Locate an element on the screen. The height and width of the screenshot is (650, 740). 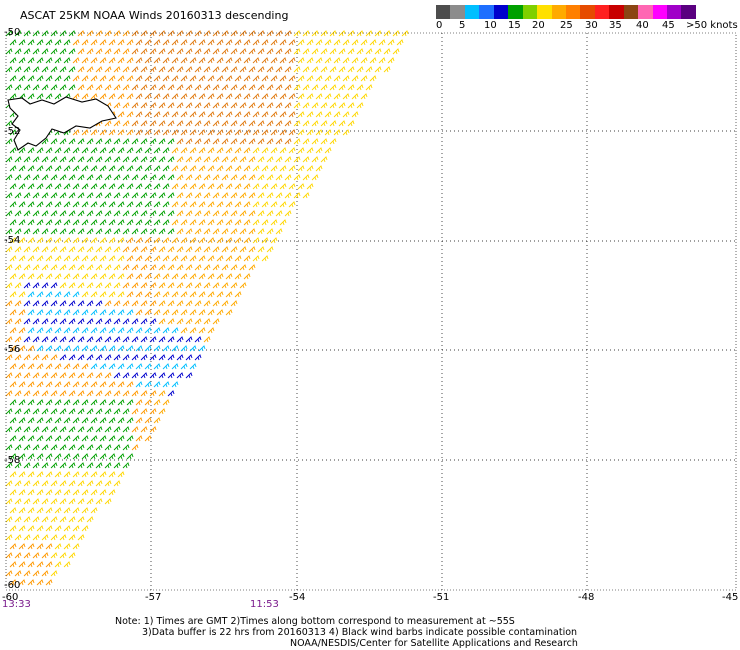
colorbar-label: 15 is located at coordinates (514, 25).